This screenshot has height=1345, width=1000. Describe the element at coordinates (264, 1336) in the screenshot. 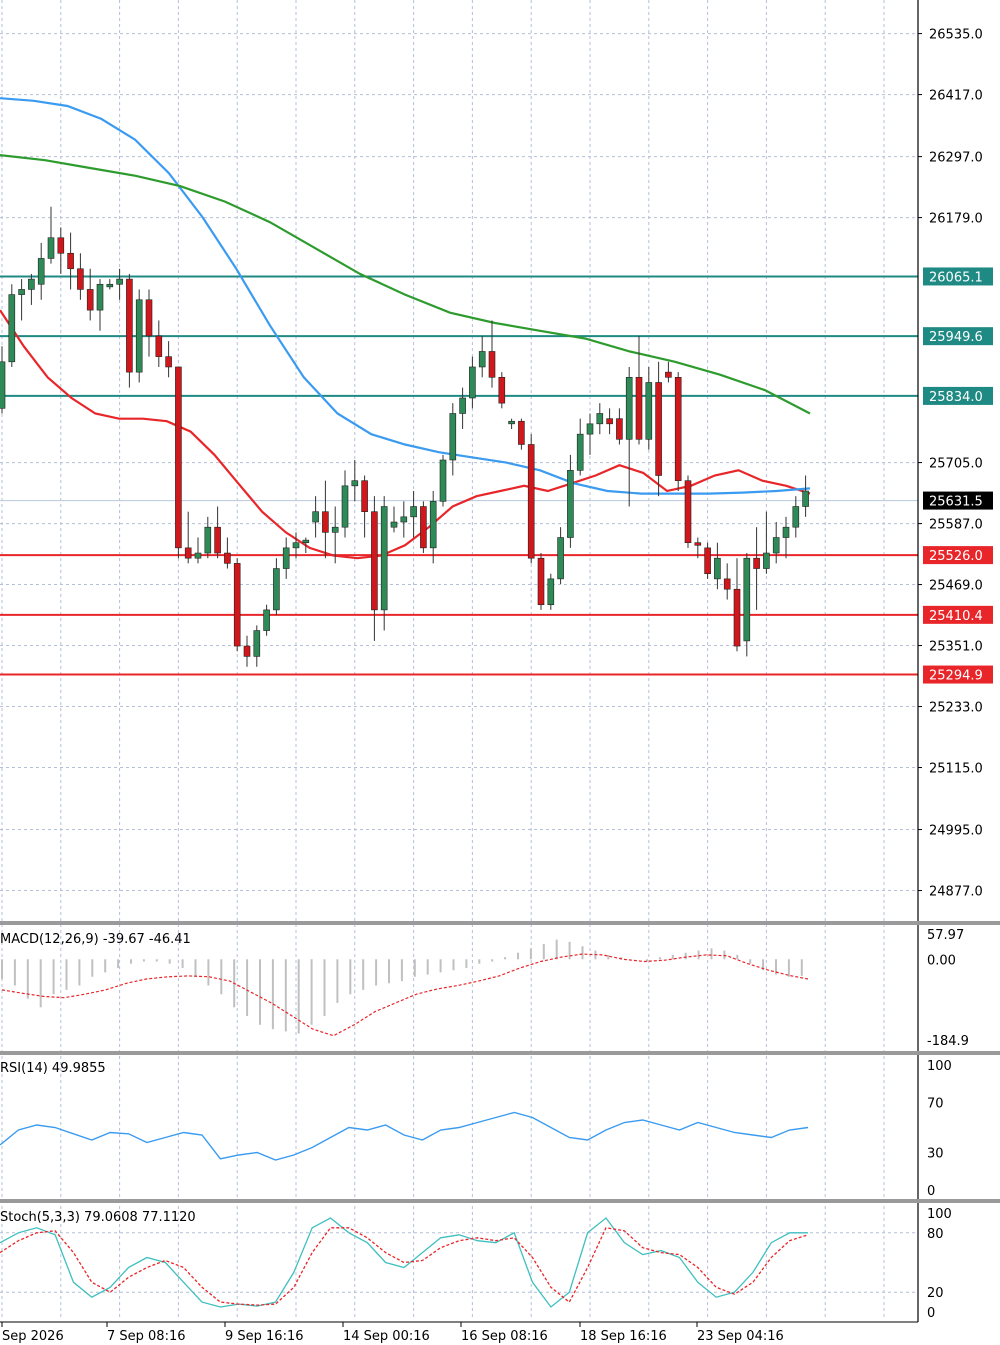

I see `x-tick-label: 9 Sep 16:16` at that location.